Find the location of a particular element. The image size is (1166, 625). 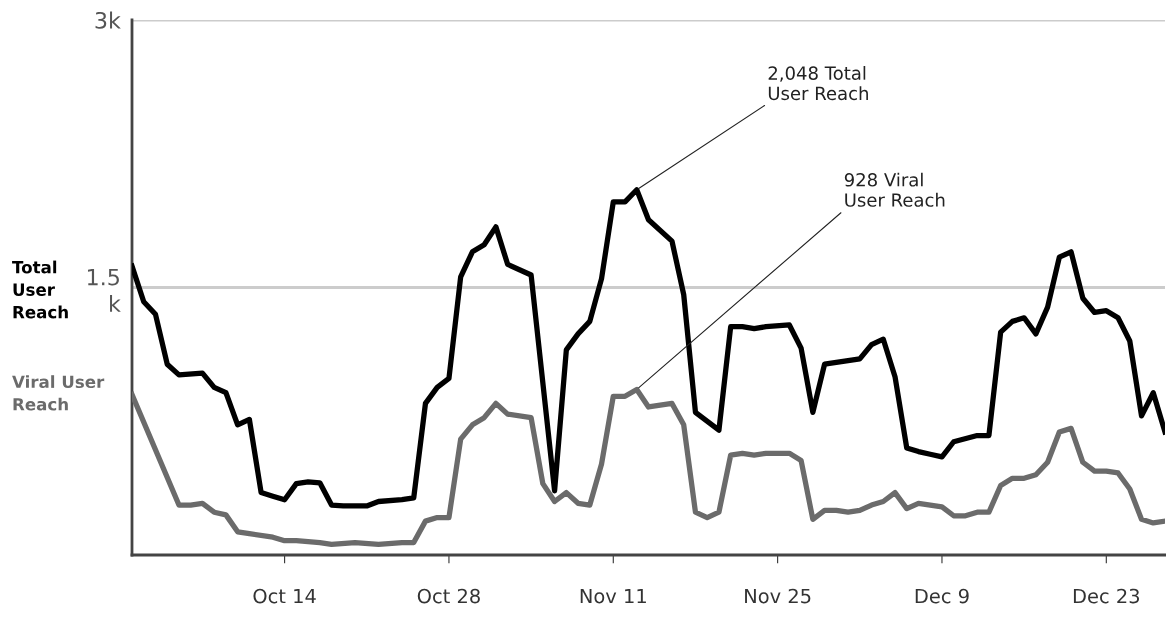

y-tick-label: 3k is located at coordinates (108, 20).